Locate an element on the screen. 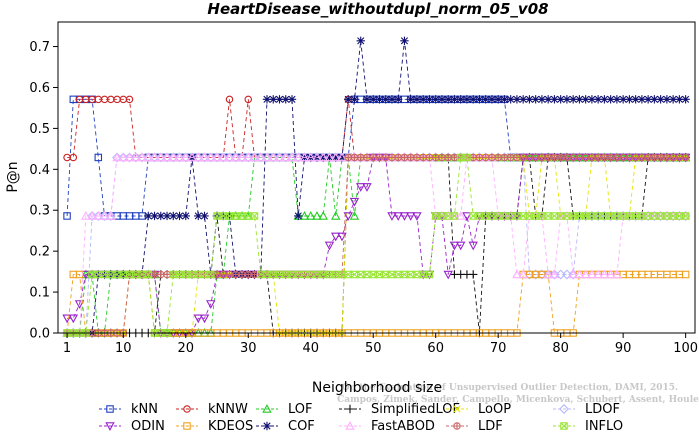 The height and width of the screenshot is (434, 699). x-tick-label: 50 is located at coordinates (373, 348).